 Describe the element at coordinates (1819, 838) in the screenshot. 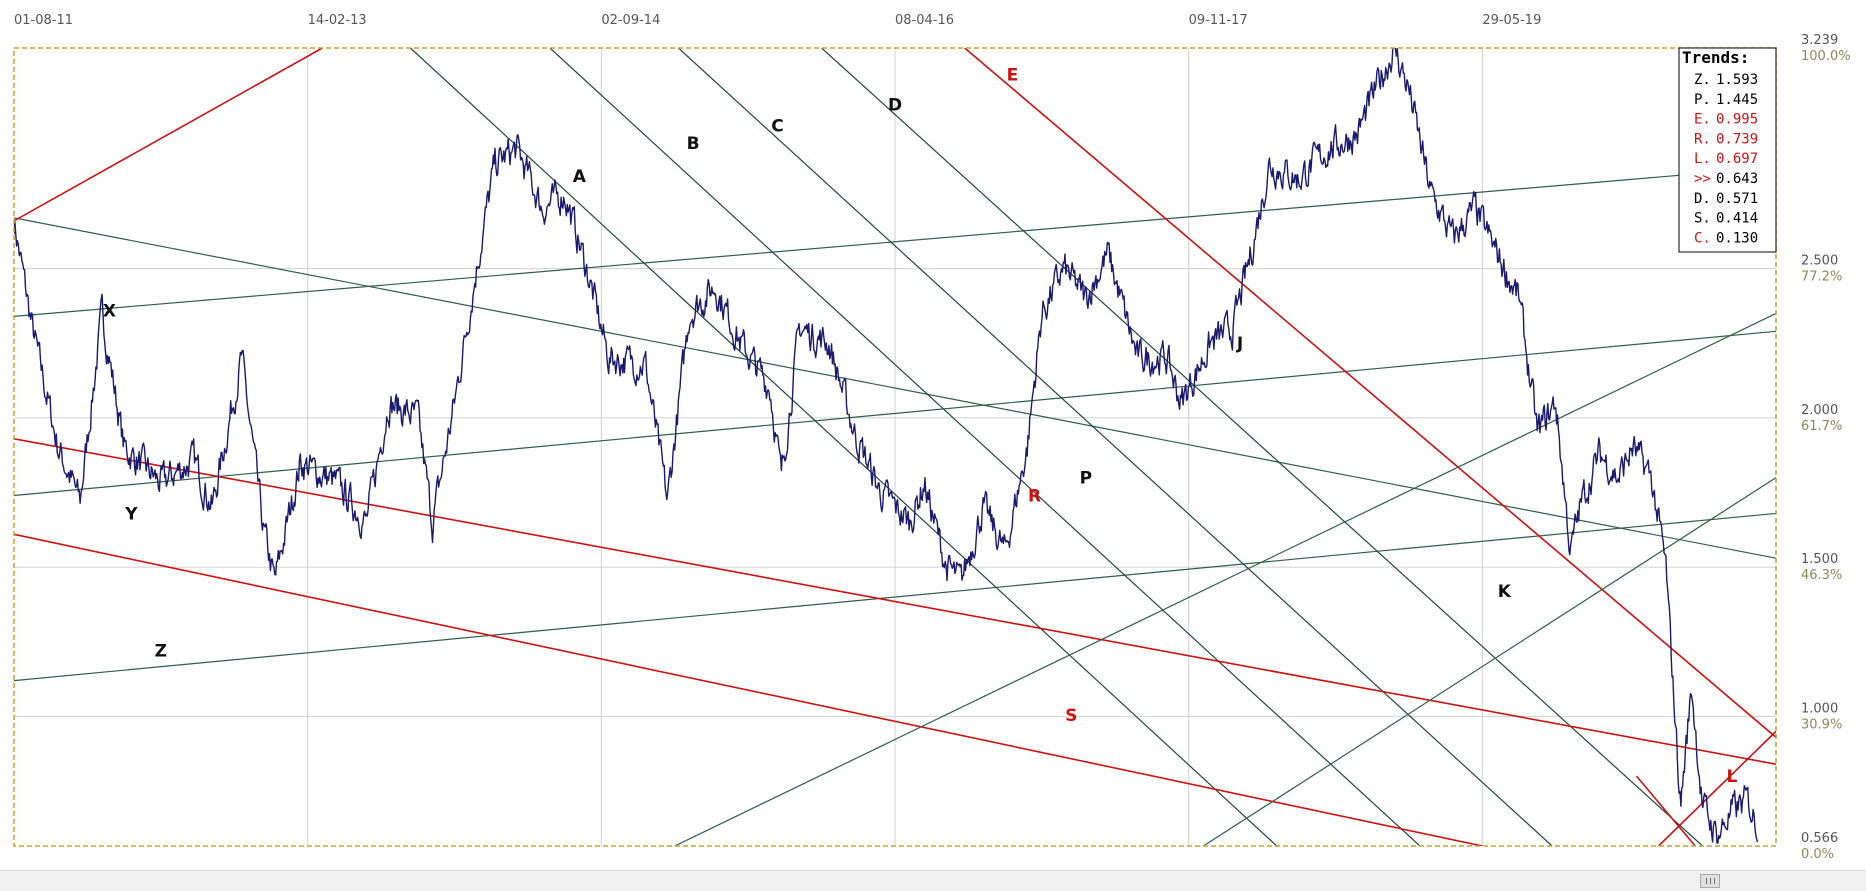

I see `y-value-label: 0.566` at that location.